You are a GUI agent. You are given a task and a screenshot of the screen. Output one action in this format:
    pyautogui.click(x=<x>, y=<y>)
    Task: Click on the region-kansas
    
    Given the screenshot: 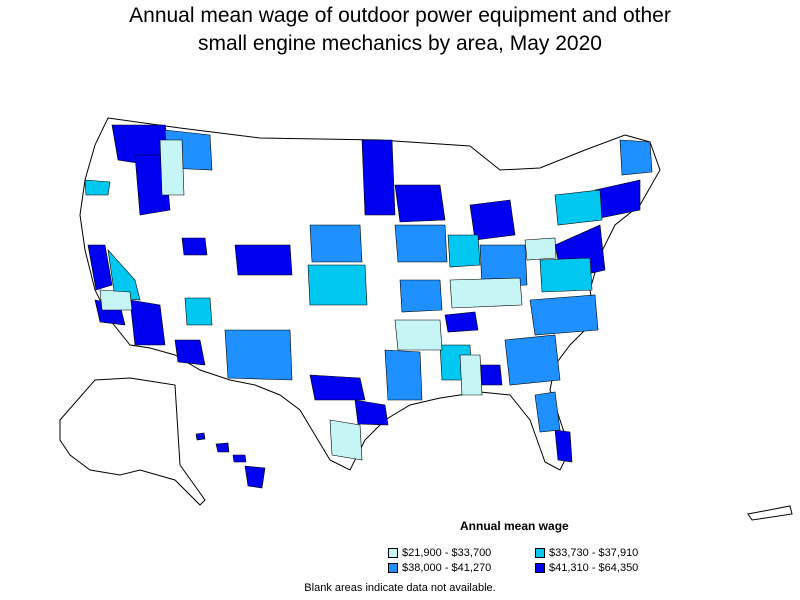 What is the action you would take?
    pyautogui.click(x=337, y=285)
    